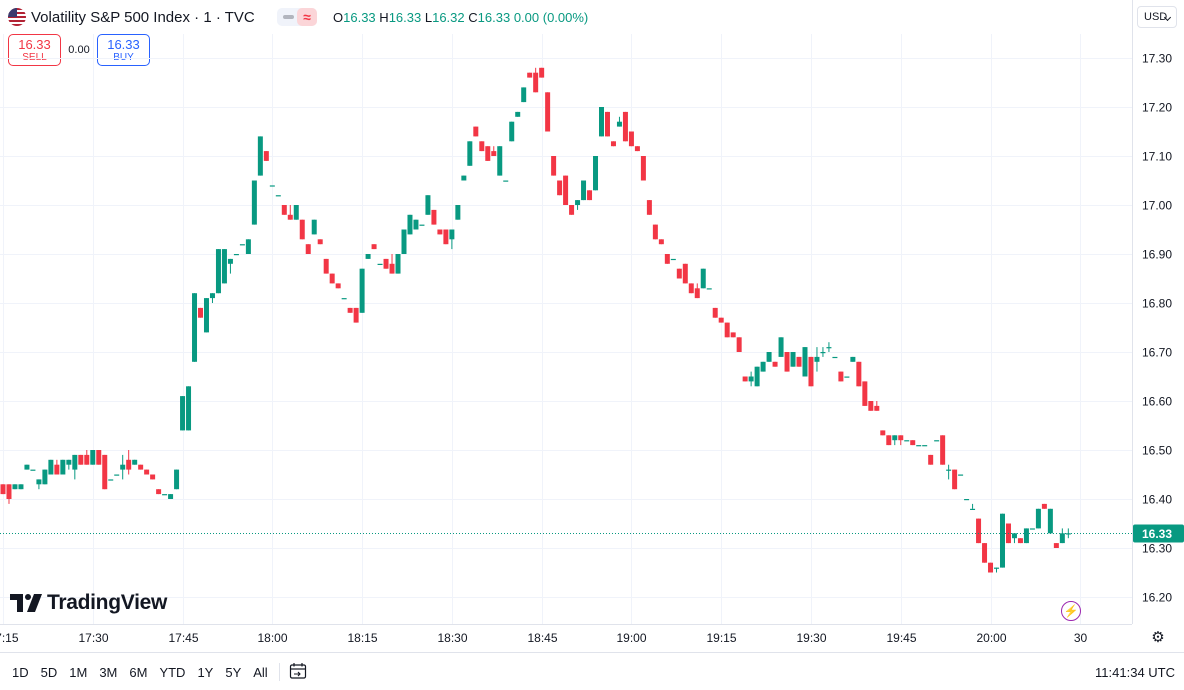 Image resolution: width=1184 pixels, height=690 pixels. Describe the element at coordinates (138, 672) in the screenshot. I see `range-button-6m: 6M` at that location.